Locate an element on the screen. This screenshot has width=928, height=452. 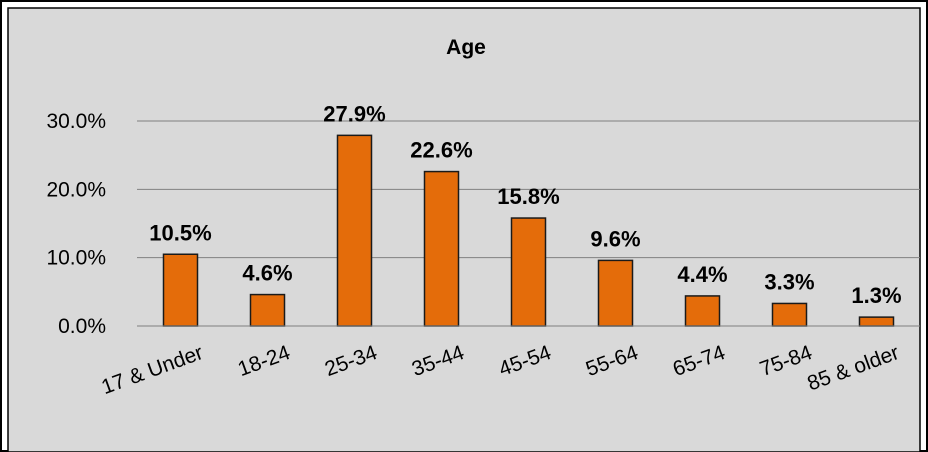
data-label: 9.6% is located at coordinates (615, 238).